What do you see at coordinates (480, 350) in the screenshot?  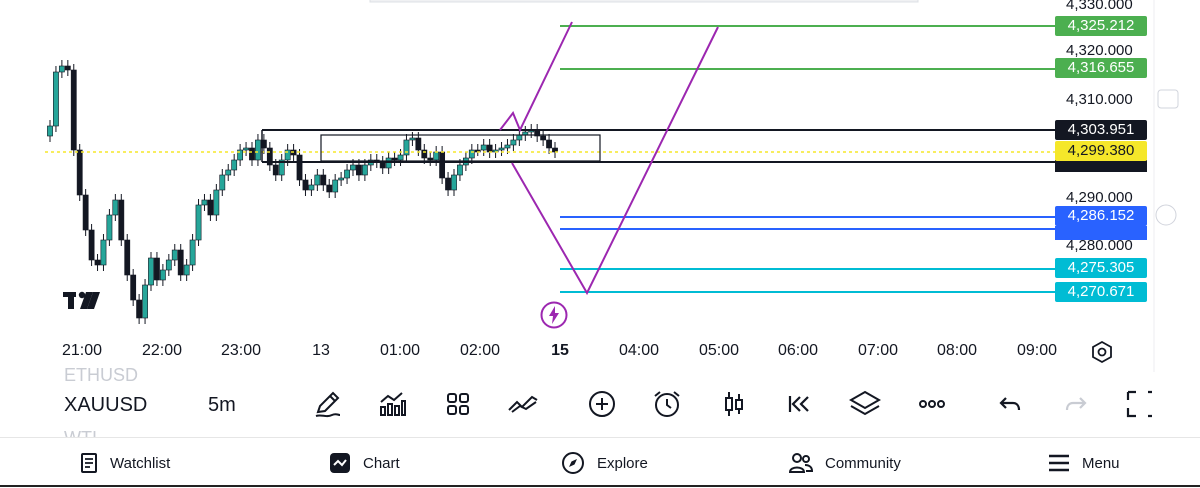 I see `time-axis-label: 02:00` at bounding box center [480, 350].